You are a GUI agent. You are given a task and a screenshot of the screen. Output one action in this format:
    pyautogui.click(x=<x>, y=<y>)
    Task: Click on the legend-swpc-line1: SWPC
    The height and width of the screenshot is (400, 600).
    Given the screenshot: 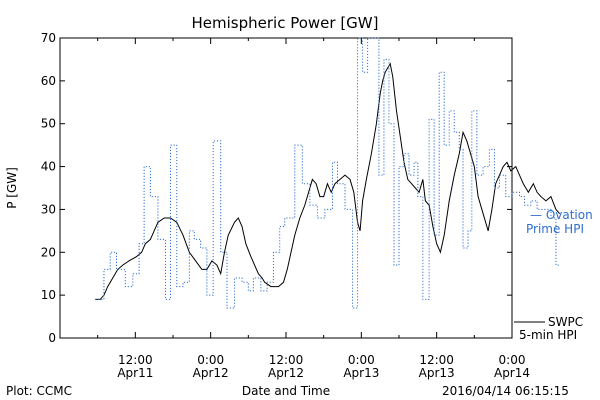 What is the action you would take?
    pyautogui.click(x=565, y=322)
    